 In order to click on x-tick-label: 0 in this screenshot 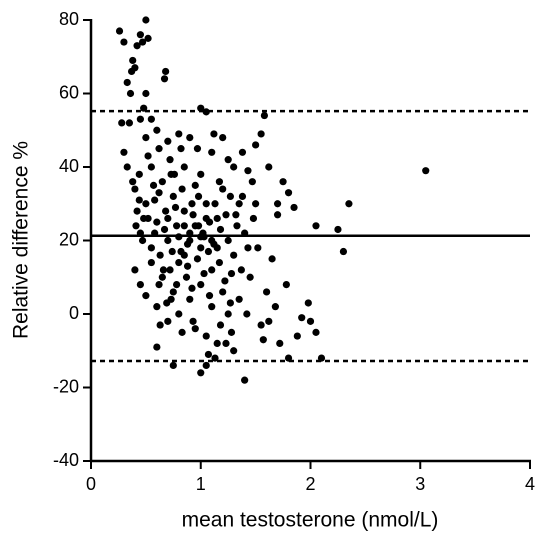, I will do `click(91, 484)`.